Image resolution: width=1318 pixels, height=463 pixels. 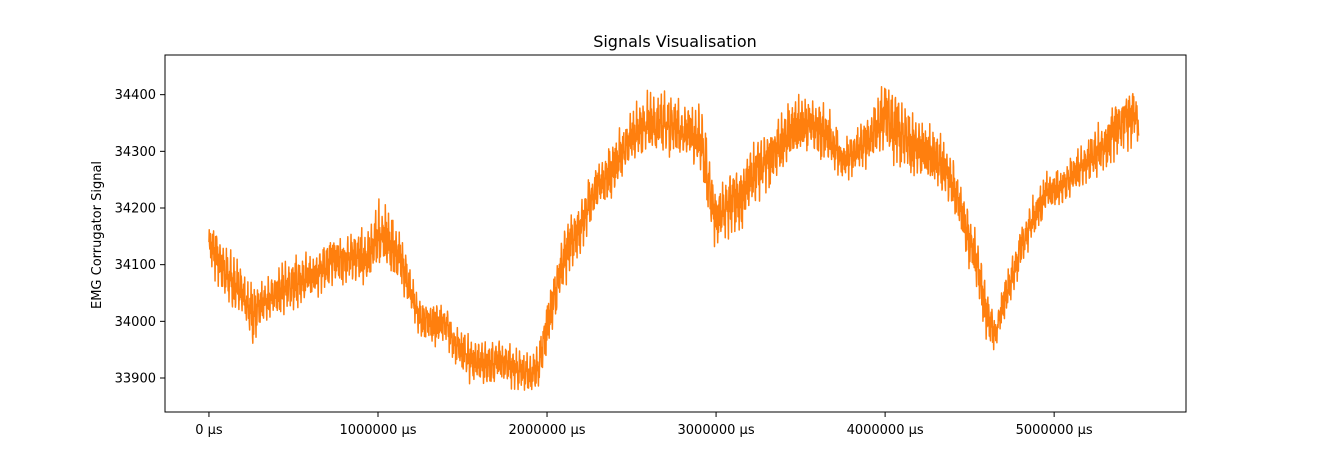 What do you see at coordinates (1054, 430) in the screenshot?
I see `x-tick-label: 5000000 µs` at bounding box center [1054, 430].